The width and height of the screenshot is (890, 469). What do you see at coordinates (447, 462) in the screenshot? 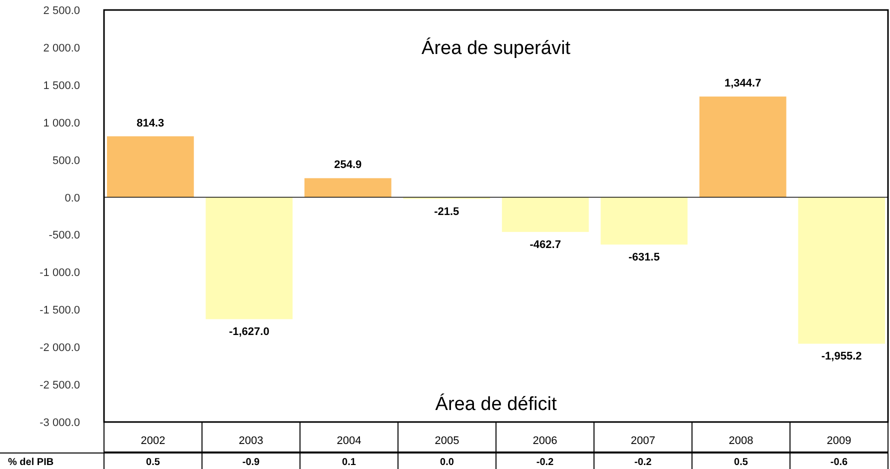
I see `text: 0.0` at bounding box center [447, 462].